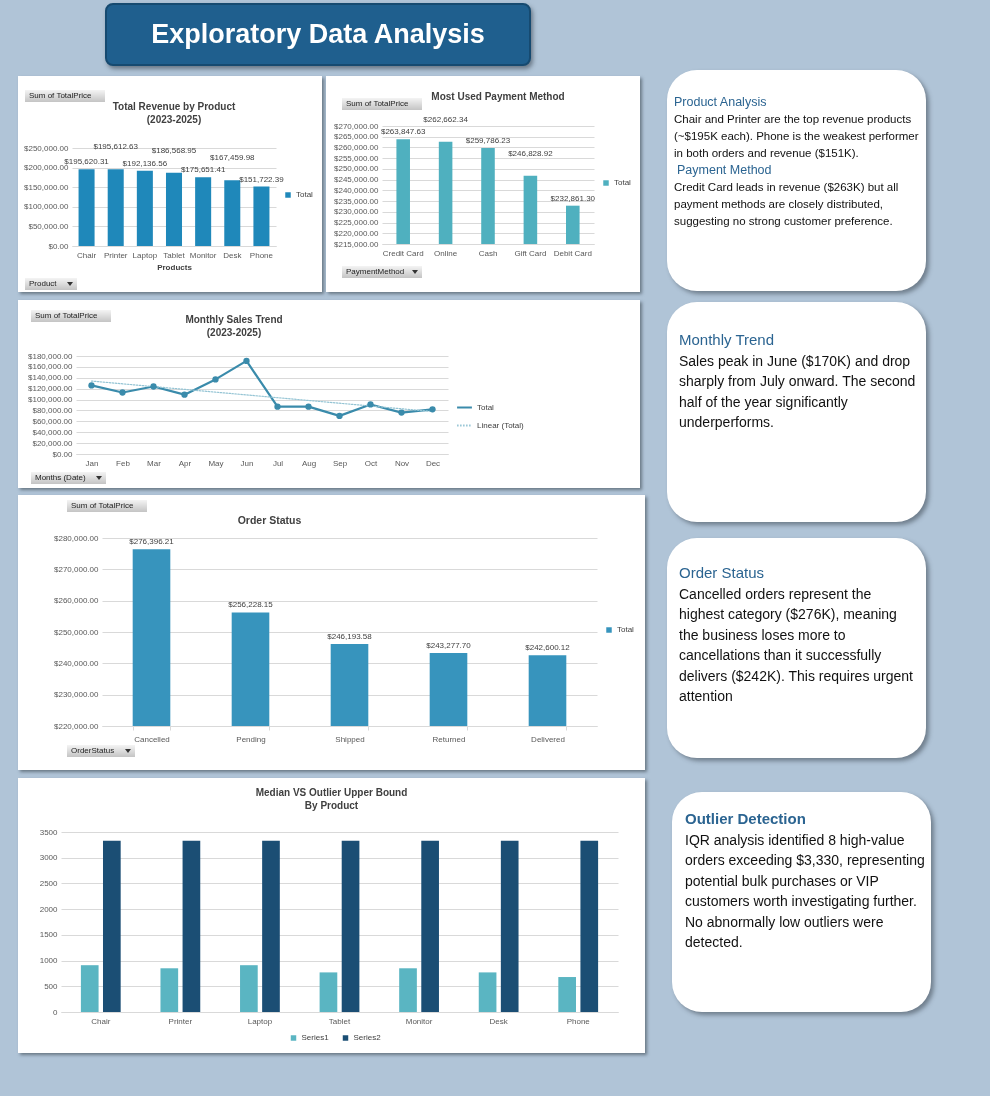 The height and width of the screenshot is (1096, 990). Describe the element at coordinates (53, 443) in the screenshot. I see `y-tick-label: $20,000.00` at that location.